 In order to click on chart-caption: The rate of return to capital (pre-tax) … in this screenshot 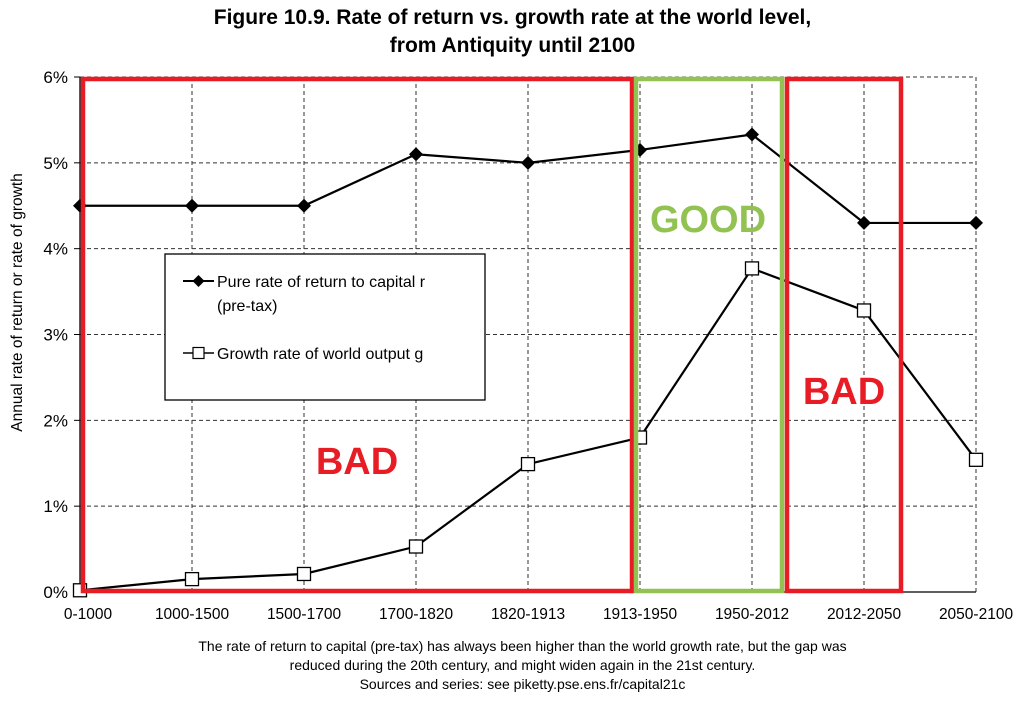, I will do `click(512, 665)`.